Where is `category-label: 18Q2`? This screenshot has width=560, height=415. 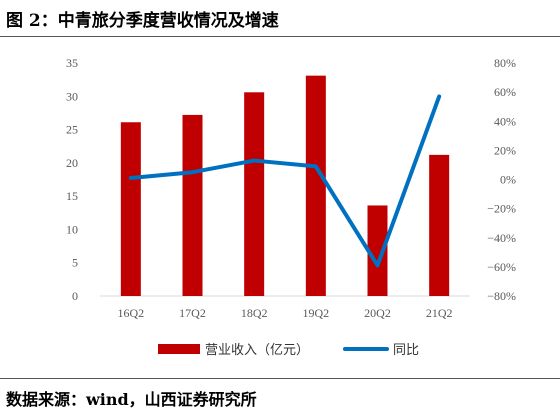
category-label: 18Q2 is located at coordinates (254, 313).